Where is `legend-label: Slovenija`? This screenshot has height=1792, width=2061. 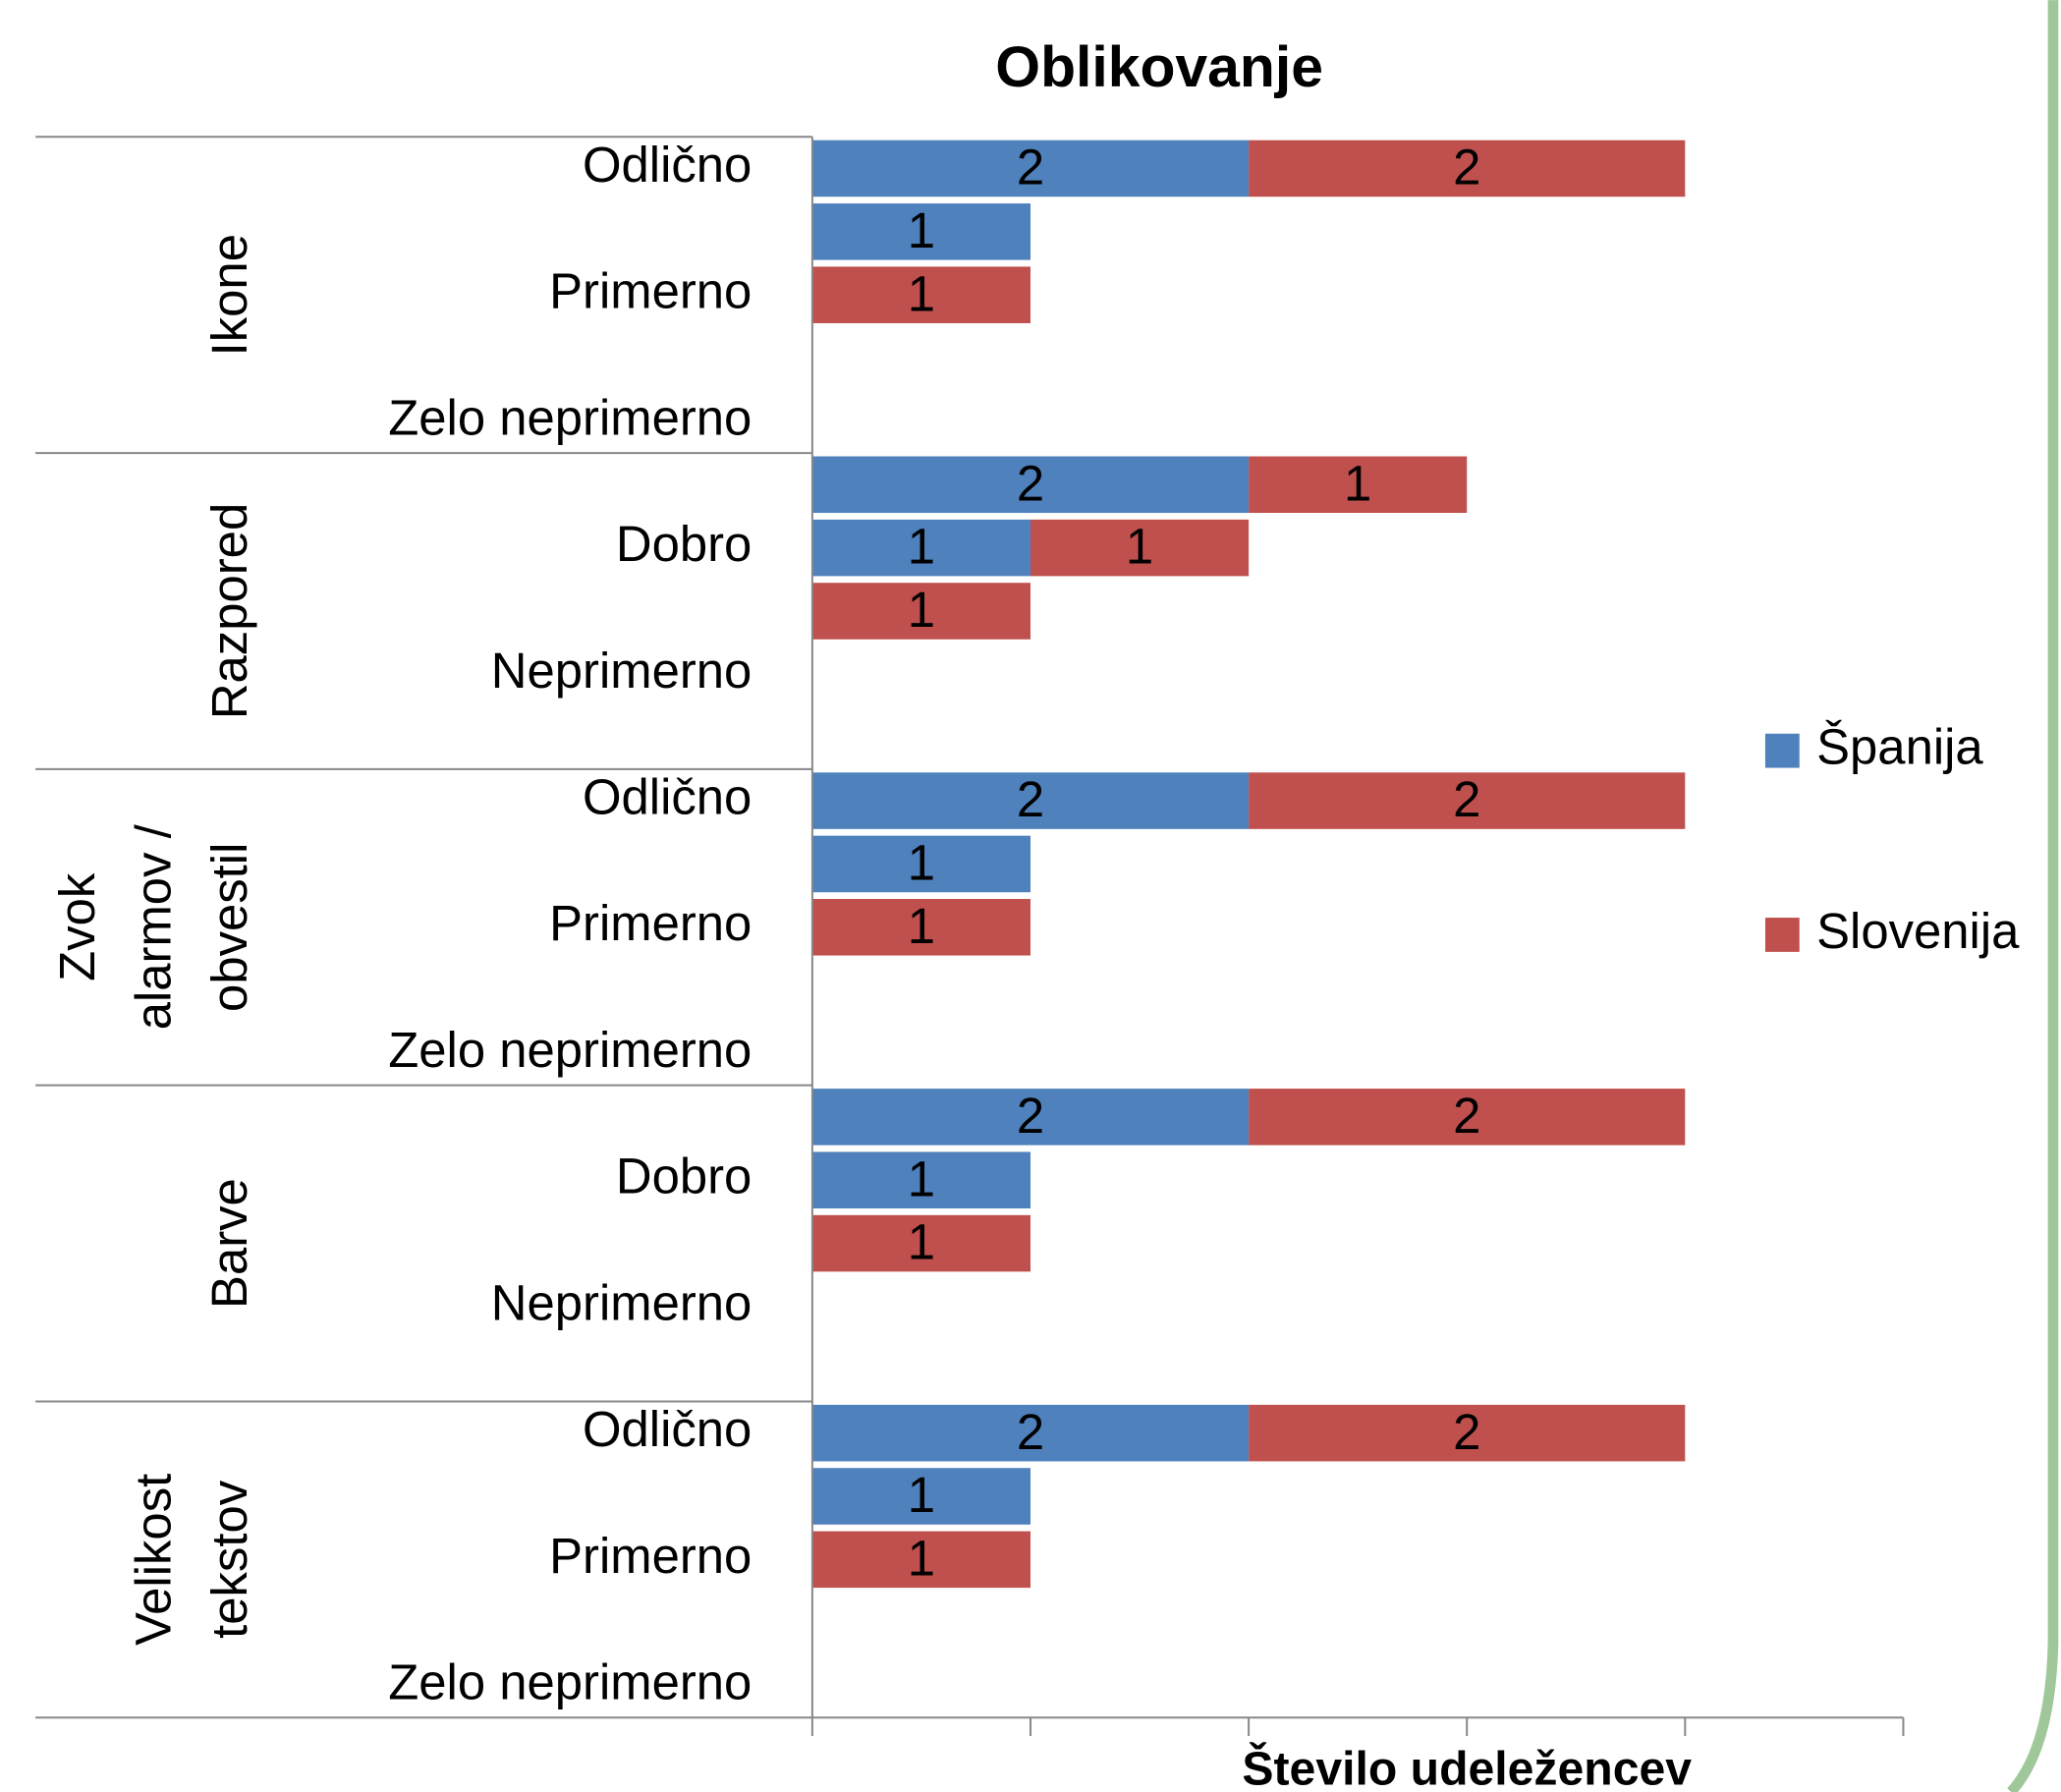 legend-label: Slovenija is located at coordinates (1918, 931).